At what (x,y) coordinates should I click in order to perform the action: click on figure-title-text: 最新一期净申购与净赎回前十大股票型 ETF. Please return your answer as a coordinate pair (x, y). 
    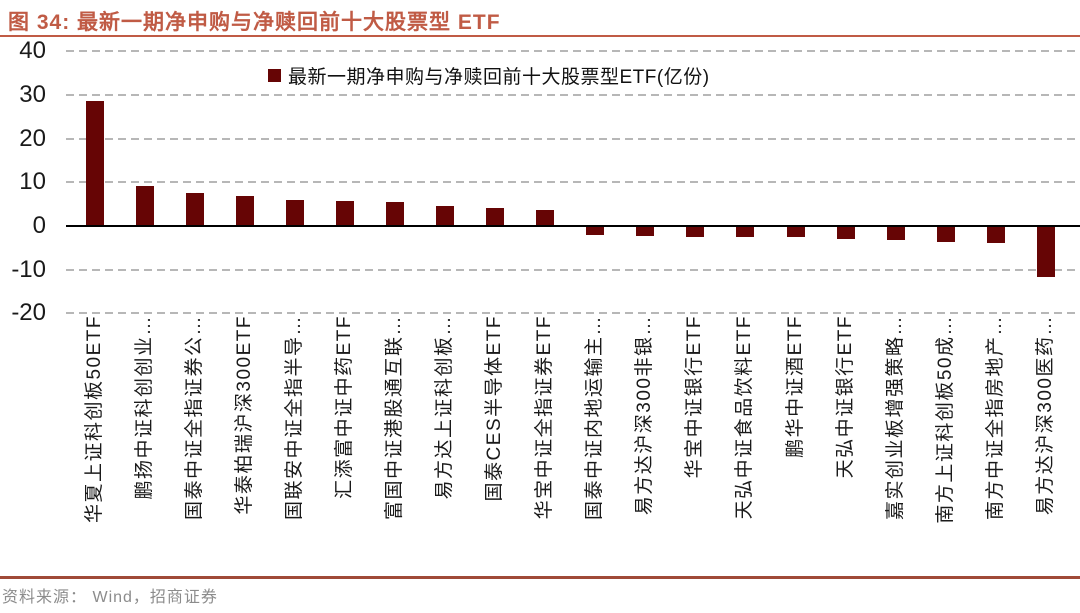
    Looking at the image, I should click on (289, 22).